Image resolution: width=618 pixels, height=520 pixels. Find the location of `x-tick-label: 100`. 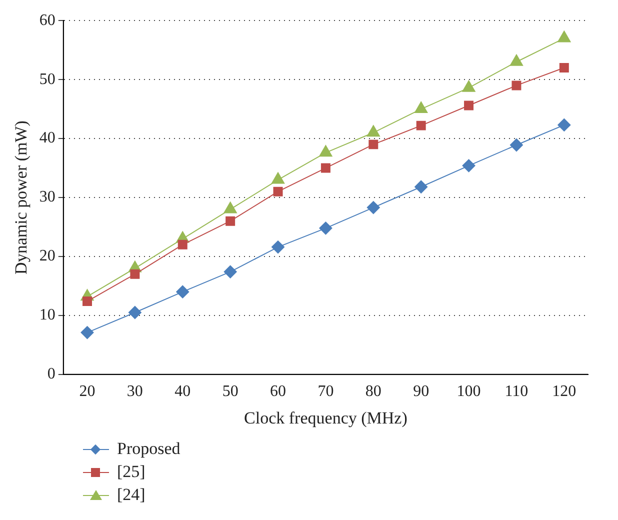

x-tick-label: 100 is located at coordinates (468, 391).